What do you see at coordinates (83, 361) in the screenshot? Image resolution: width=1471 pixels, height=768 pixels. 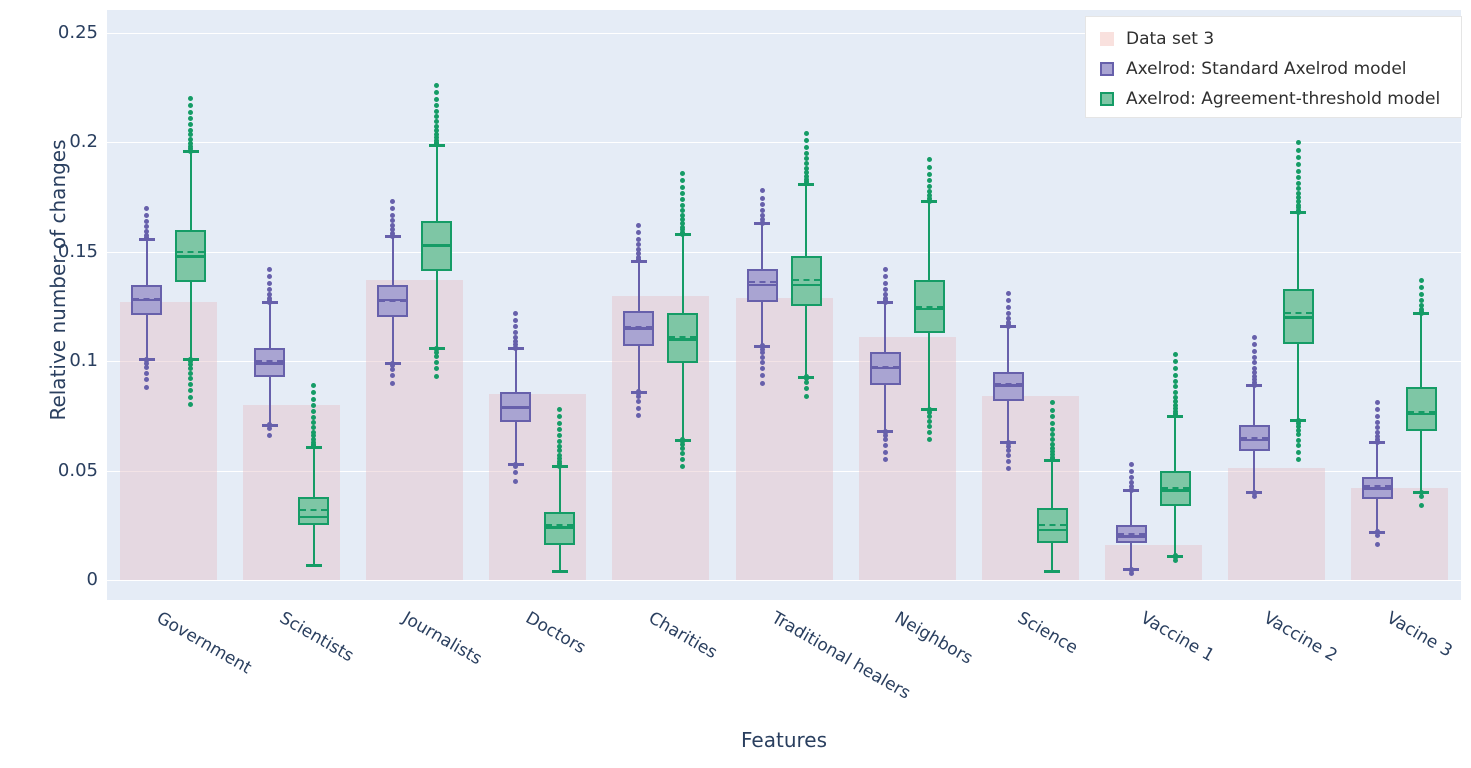 I see `y-tick-label: 0.1` at bounding box center [83, 361].